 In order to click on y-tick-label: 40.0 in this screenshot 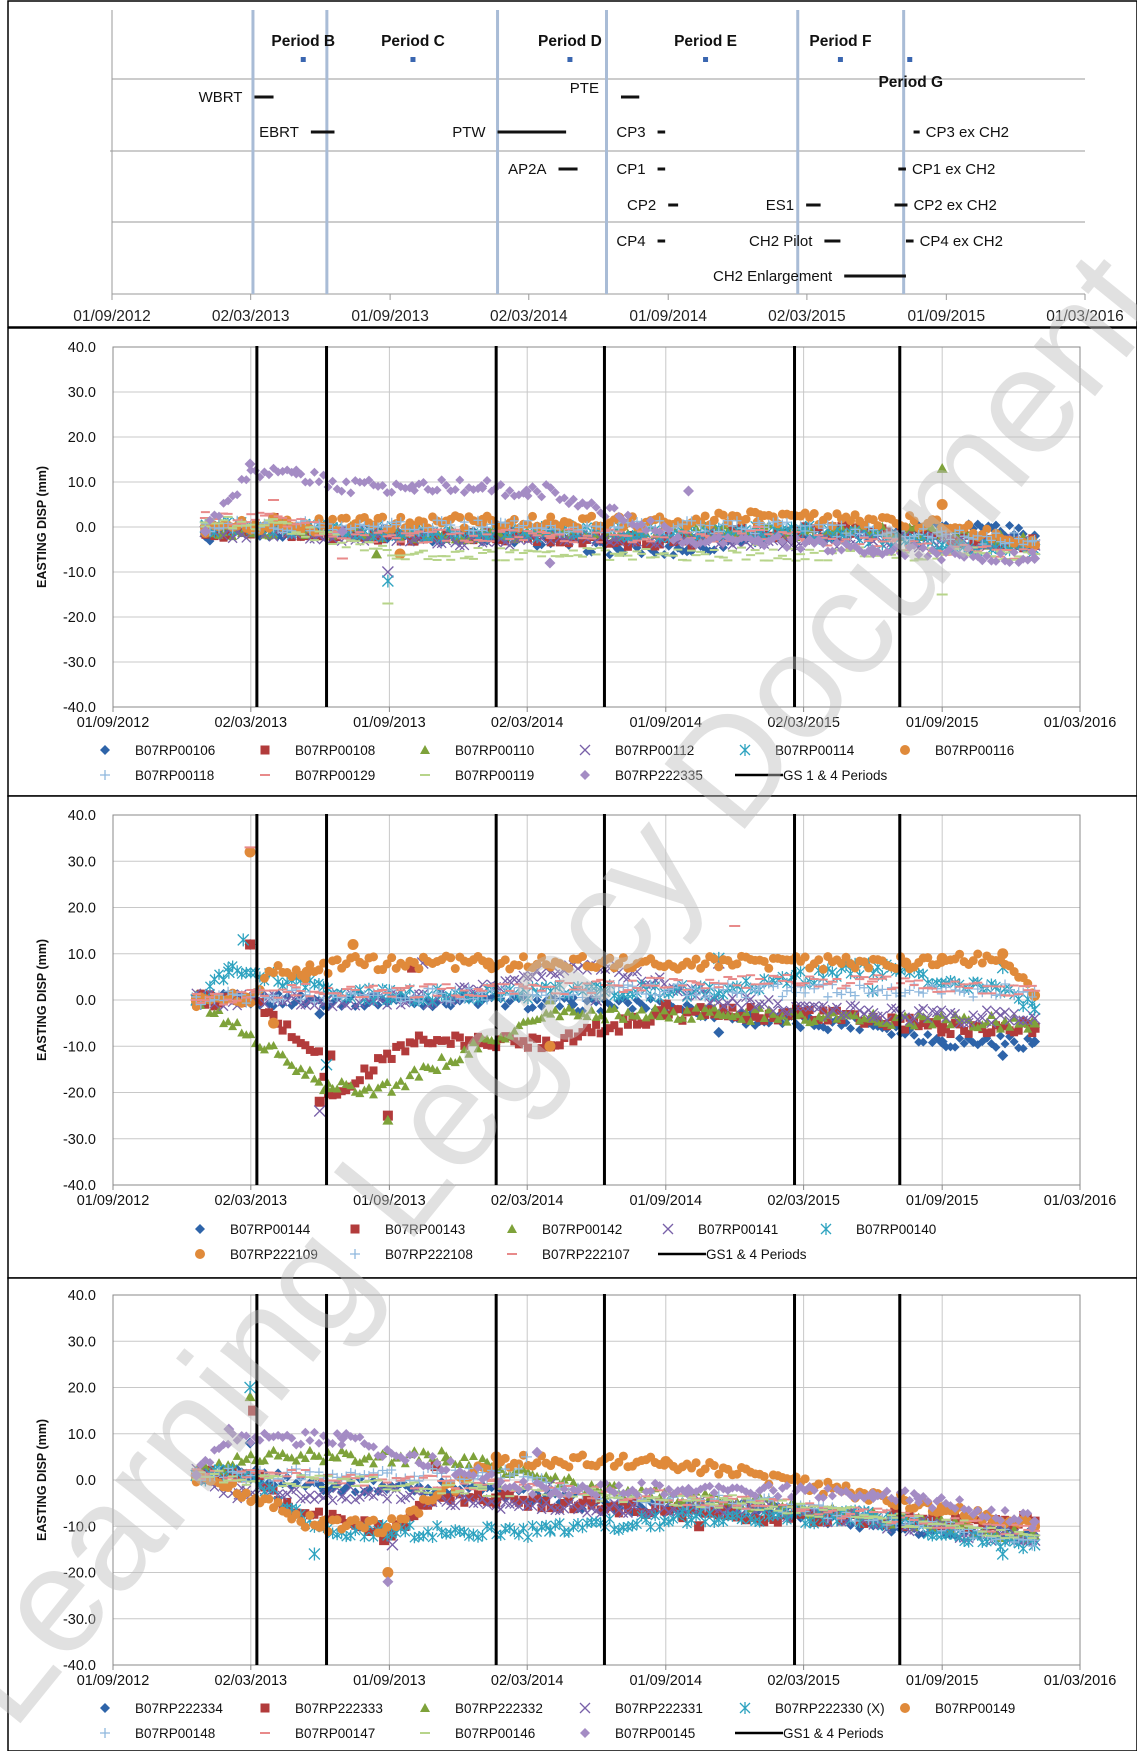, I will do `click(82, 816)`.